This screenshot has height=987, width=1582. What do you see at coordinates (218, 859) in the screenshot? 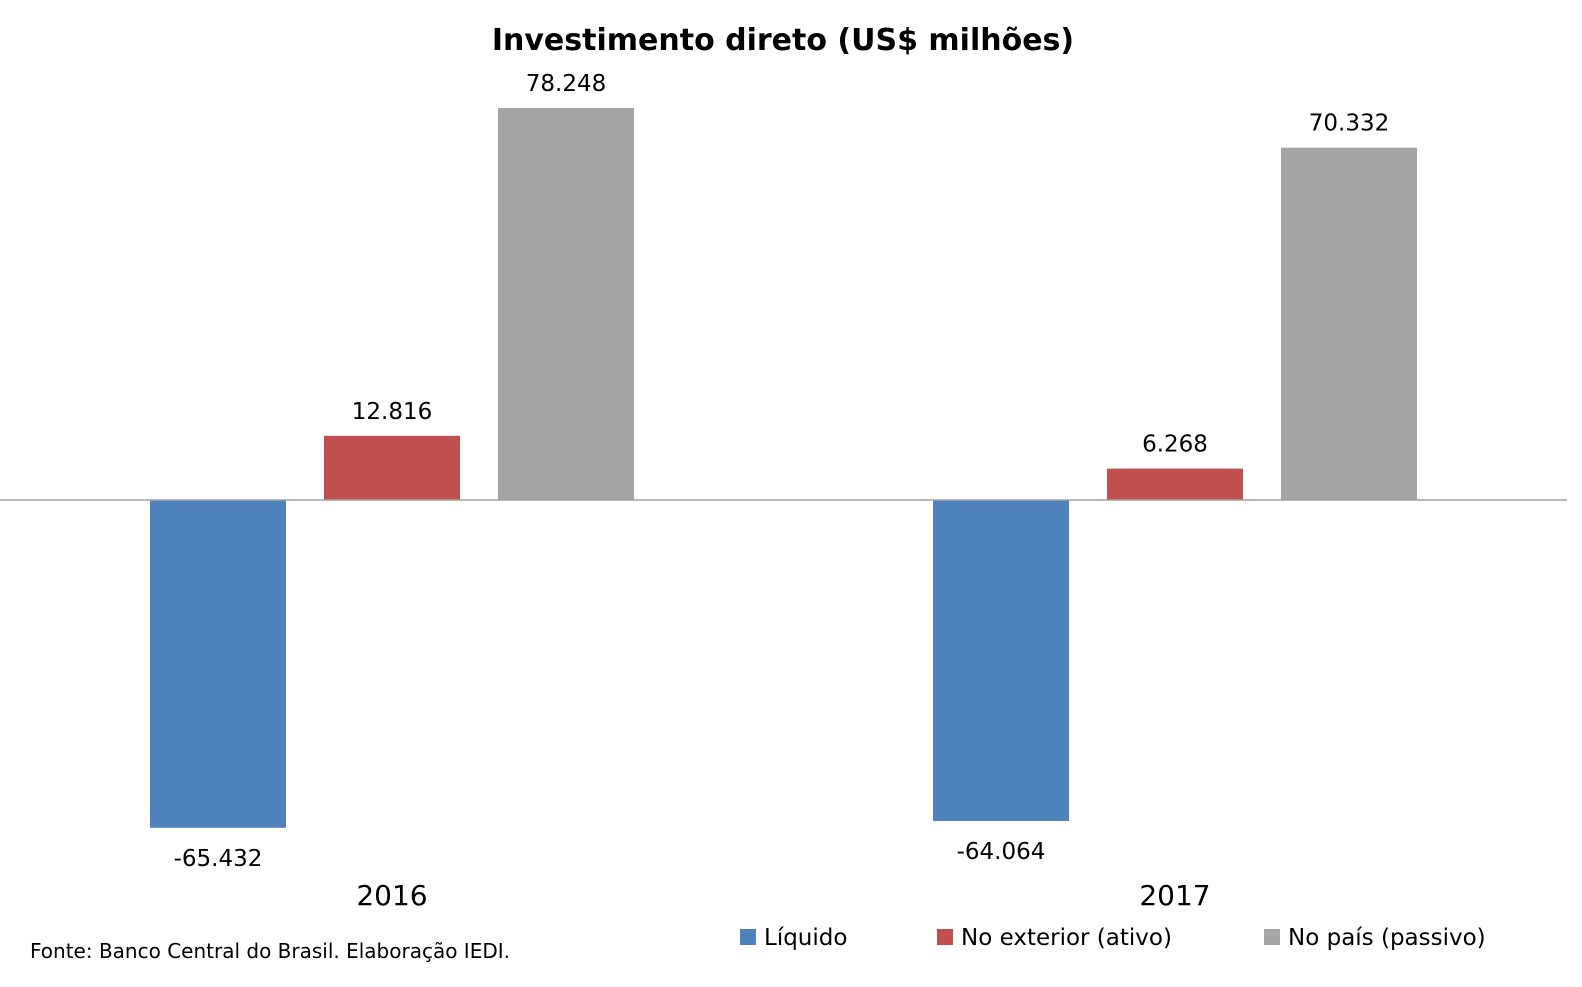
I see `data-label: -65.432` at bounding box center [218, 859].